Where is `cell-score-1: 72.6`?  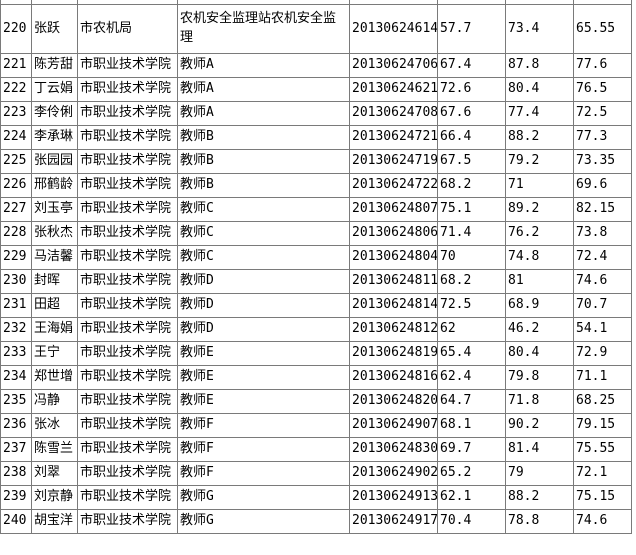
cell-score-1: 72.6 is located at coordinates (471, 89).